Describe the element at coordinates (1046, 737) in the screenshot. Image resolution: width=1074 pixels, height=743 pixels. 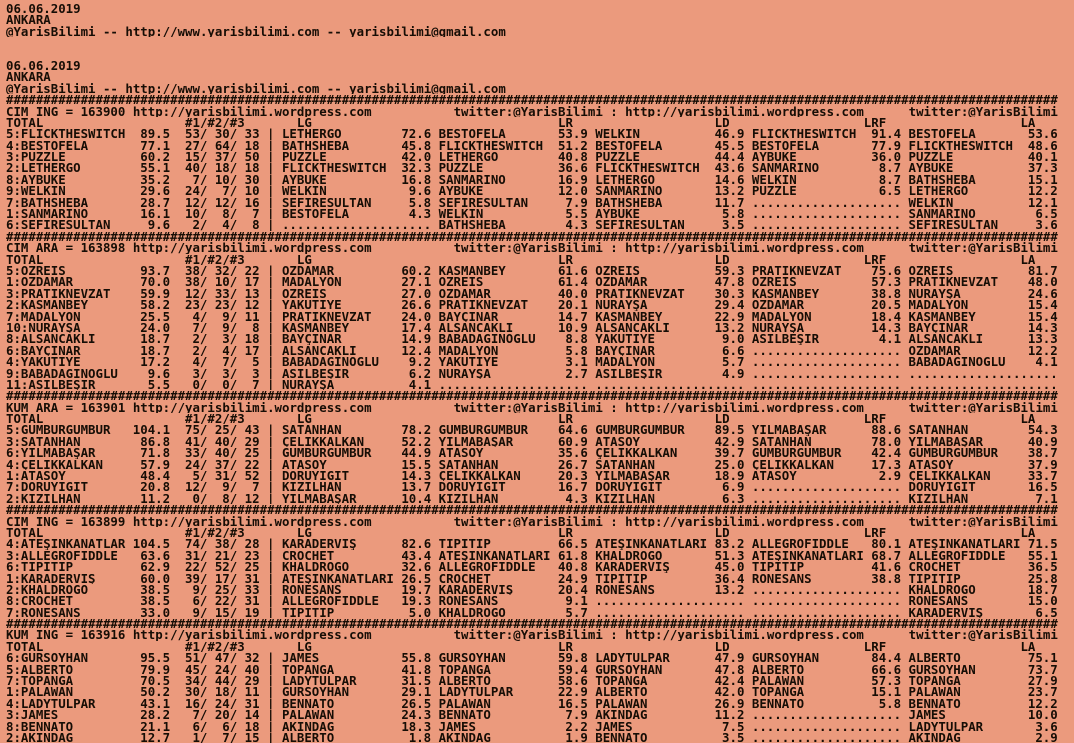
I see `la-value: 2.9` at that location.